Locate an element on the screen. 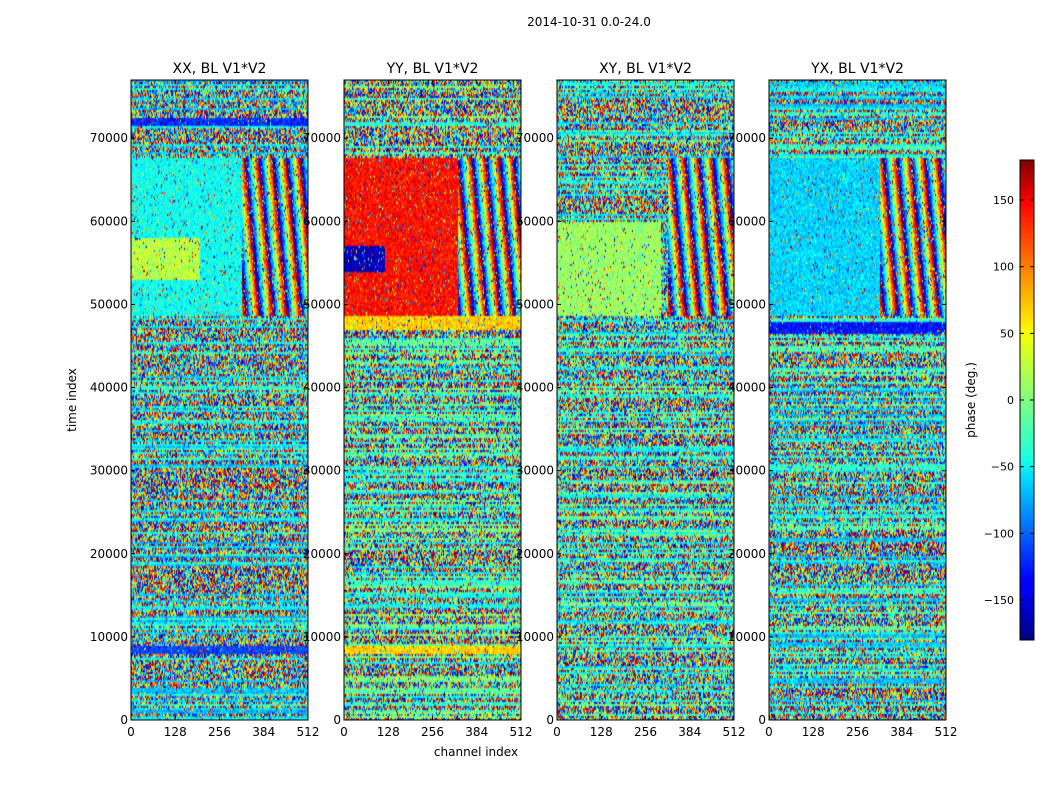 Image resolution: width=1050 pixels, height=800 pixels. colorbar-tick-label: 0 is located at coordinates (1010, 400).